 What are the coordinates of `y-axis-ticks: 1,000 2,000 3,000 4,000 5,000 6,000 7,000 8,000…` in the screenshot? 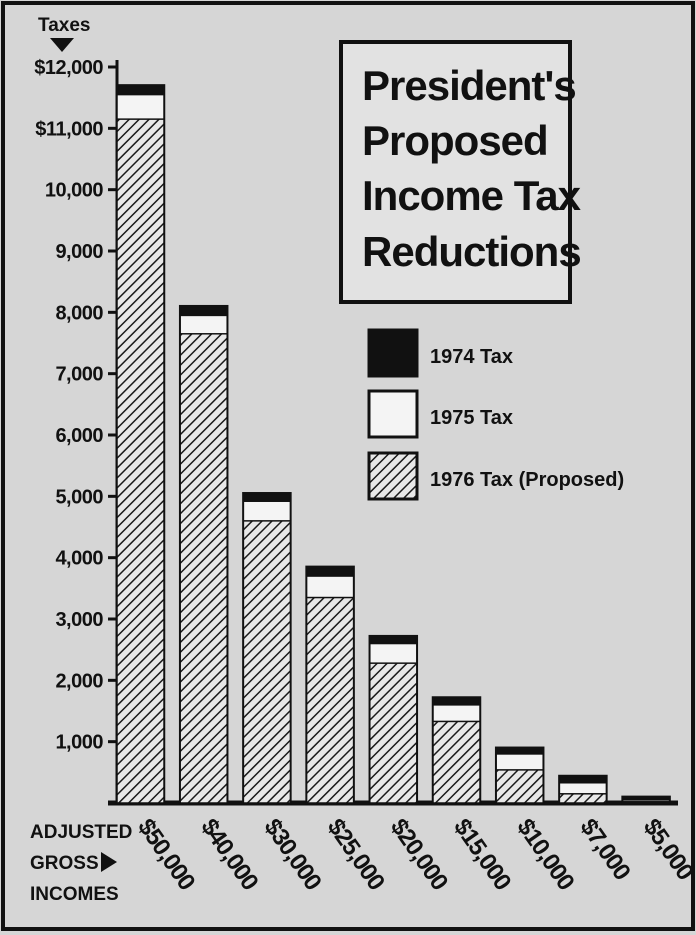 It's located at (75, 405).